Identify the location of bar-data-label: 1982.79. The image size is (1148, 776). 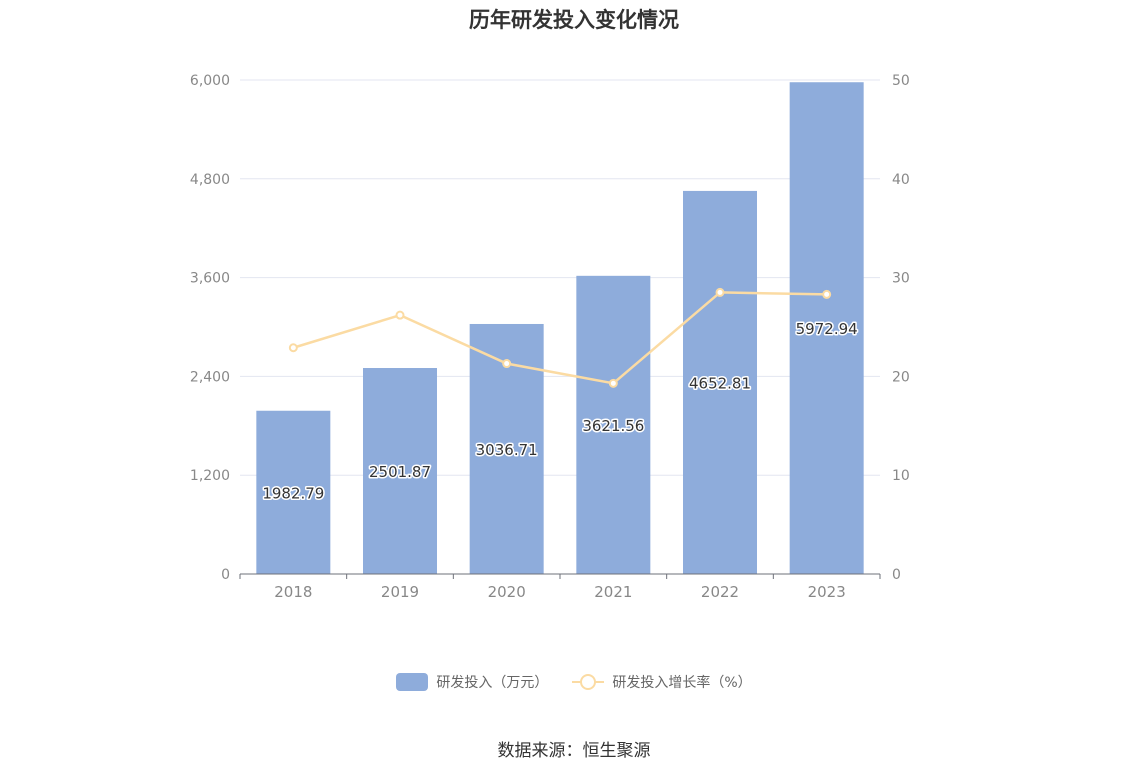
(293, 493).